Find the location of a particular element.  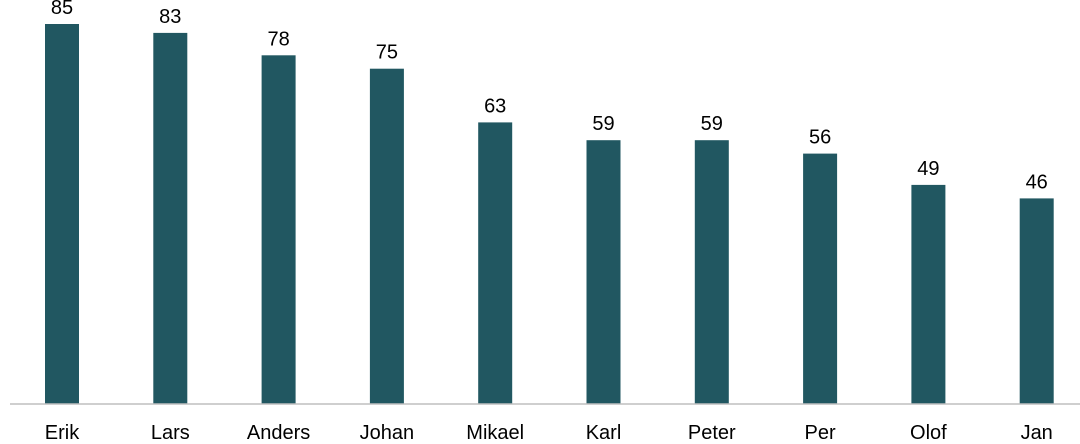

category-label-jan: Jan is located at coordinates (1037, 433).